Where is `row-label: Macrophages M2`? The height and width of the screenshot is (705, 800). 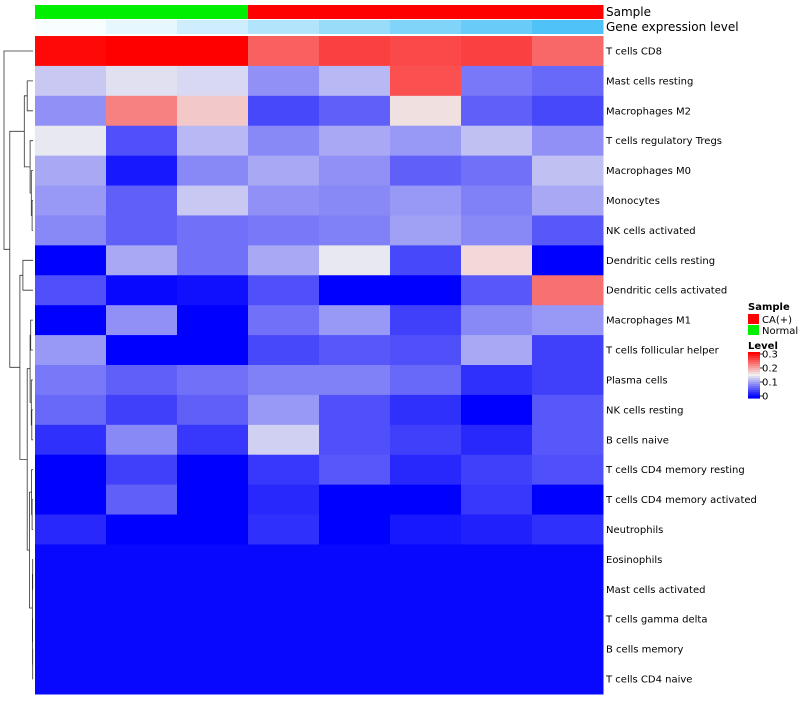
row-label: Macrophages M2 is located at coordinates (648, 111).